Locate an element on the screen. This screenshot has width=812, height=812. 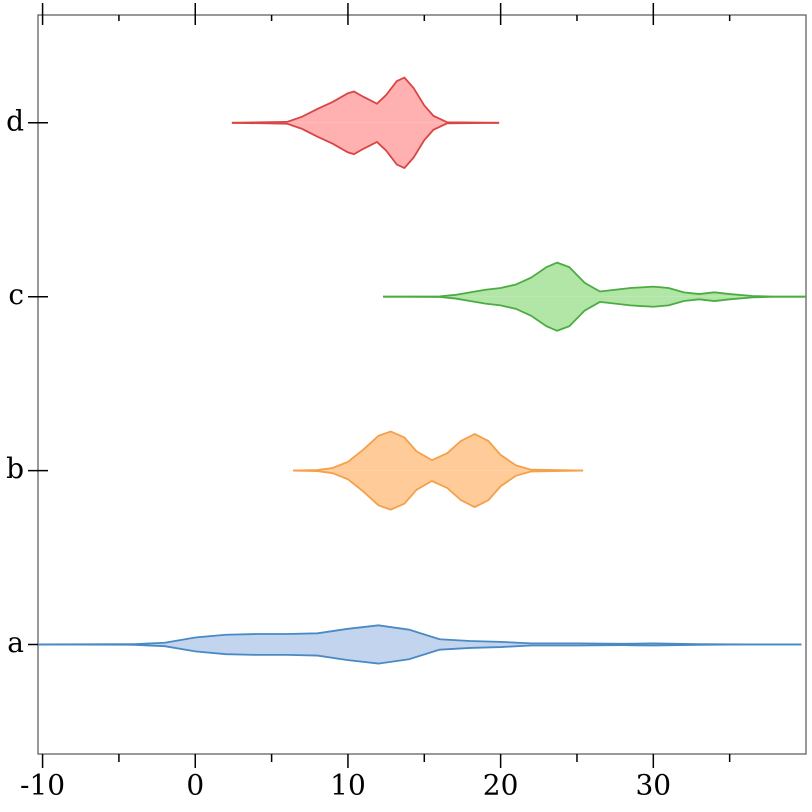
x-tick-label: 30 is located at coordinates (653, 785).